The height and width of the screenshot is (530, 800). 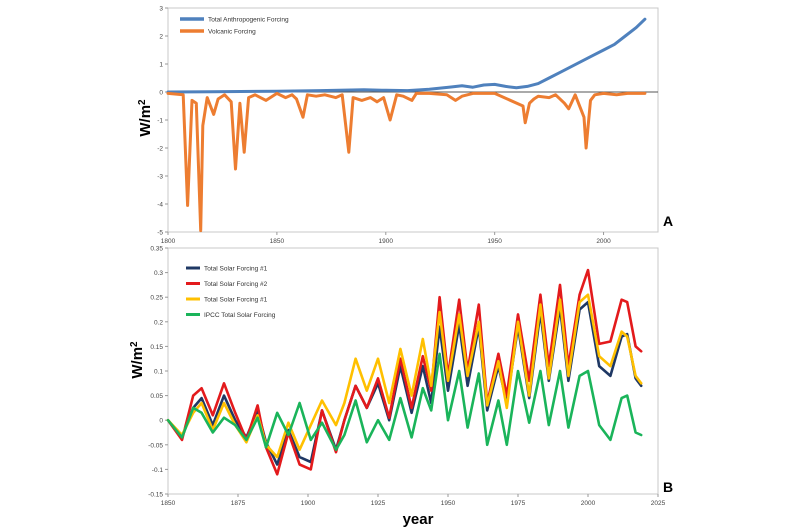 I want to click on y-tick-label: 0.15, so click(x=156, y=347).